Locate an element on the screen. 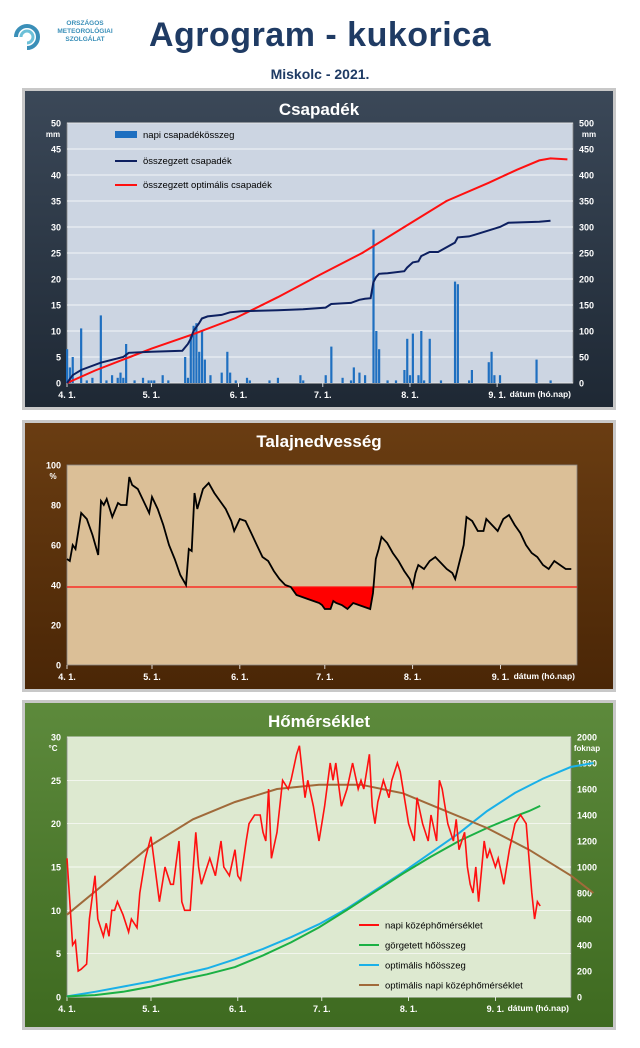 The height and width of the screenshot is (1048, 640). y-unit-right: mm is located at coordinates (589, 134).